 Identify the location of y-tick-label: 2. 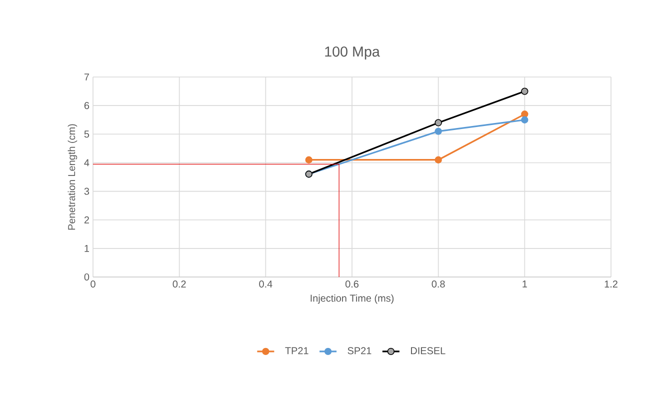
(86, 220).